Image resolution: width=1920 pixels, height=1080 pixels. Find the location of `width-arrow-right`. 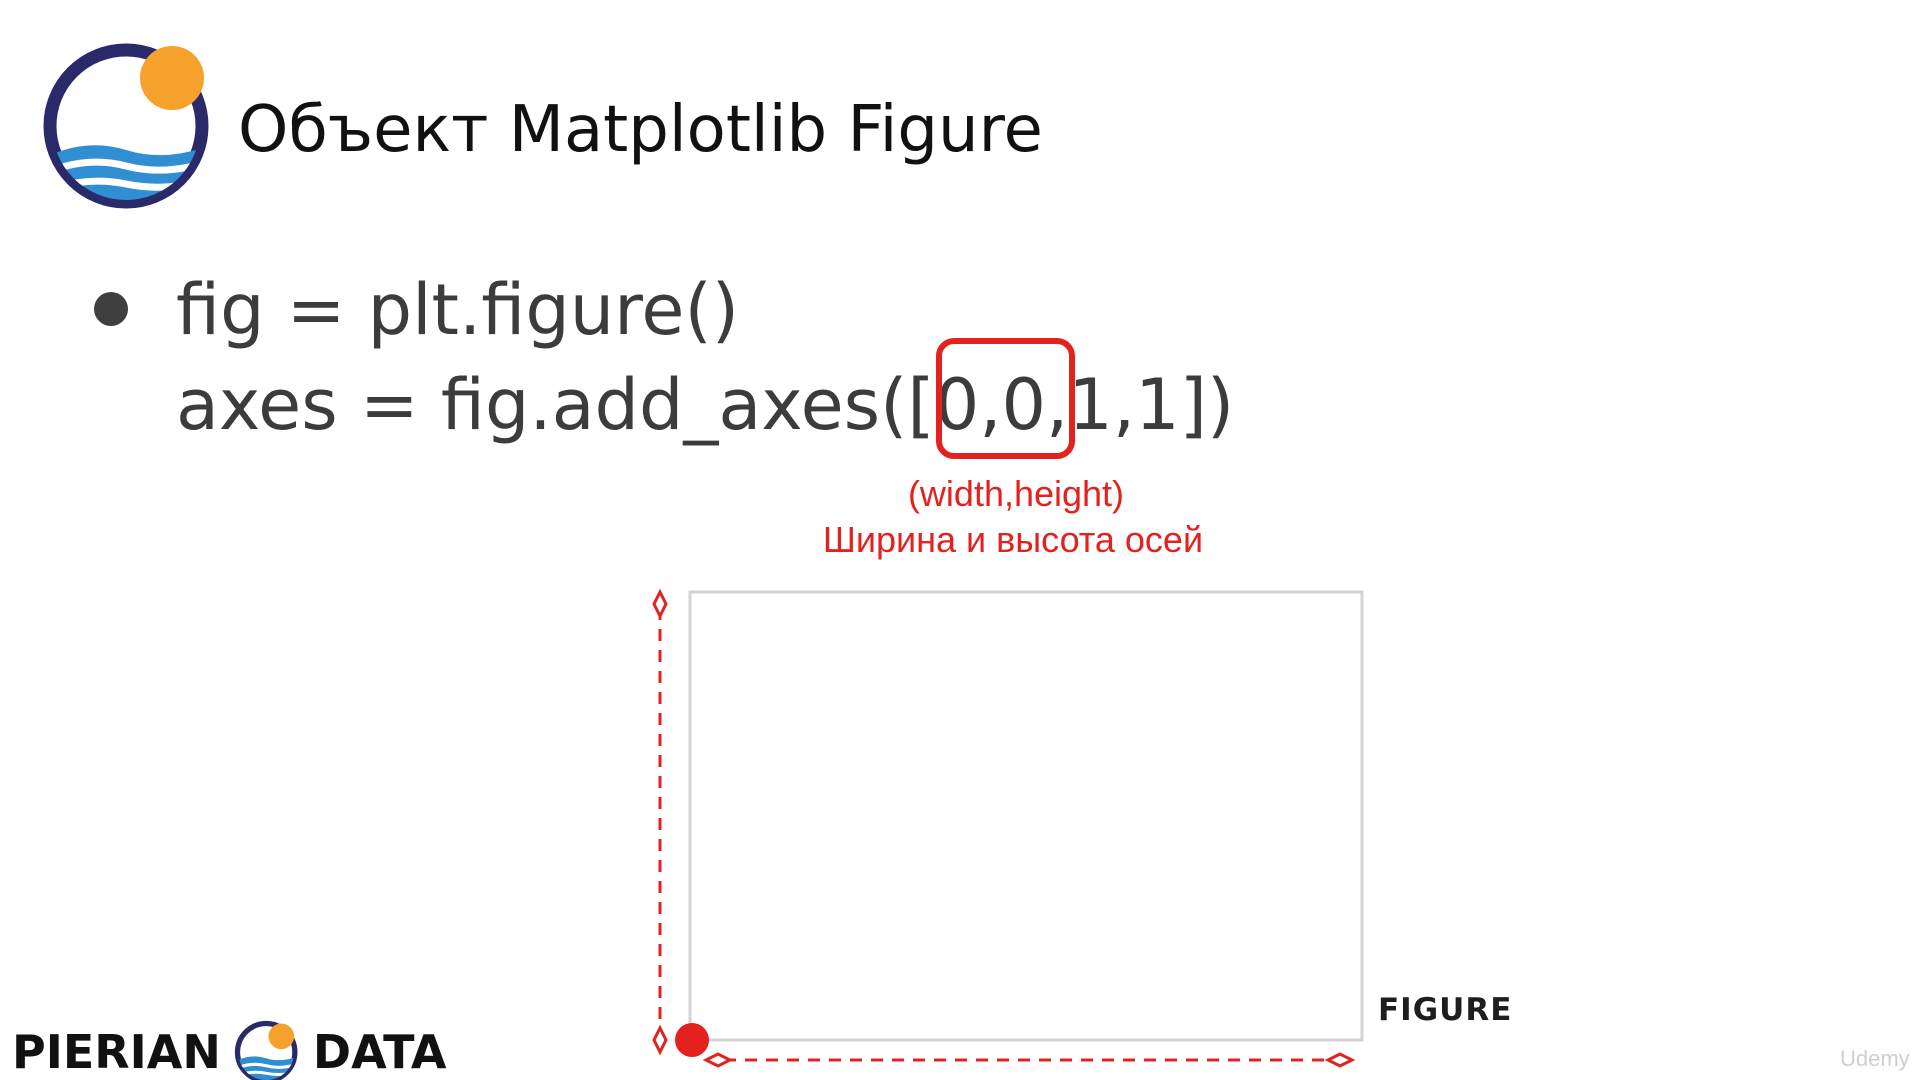

width-arrow-right is located at coordinates (1340, 1060).